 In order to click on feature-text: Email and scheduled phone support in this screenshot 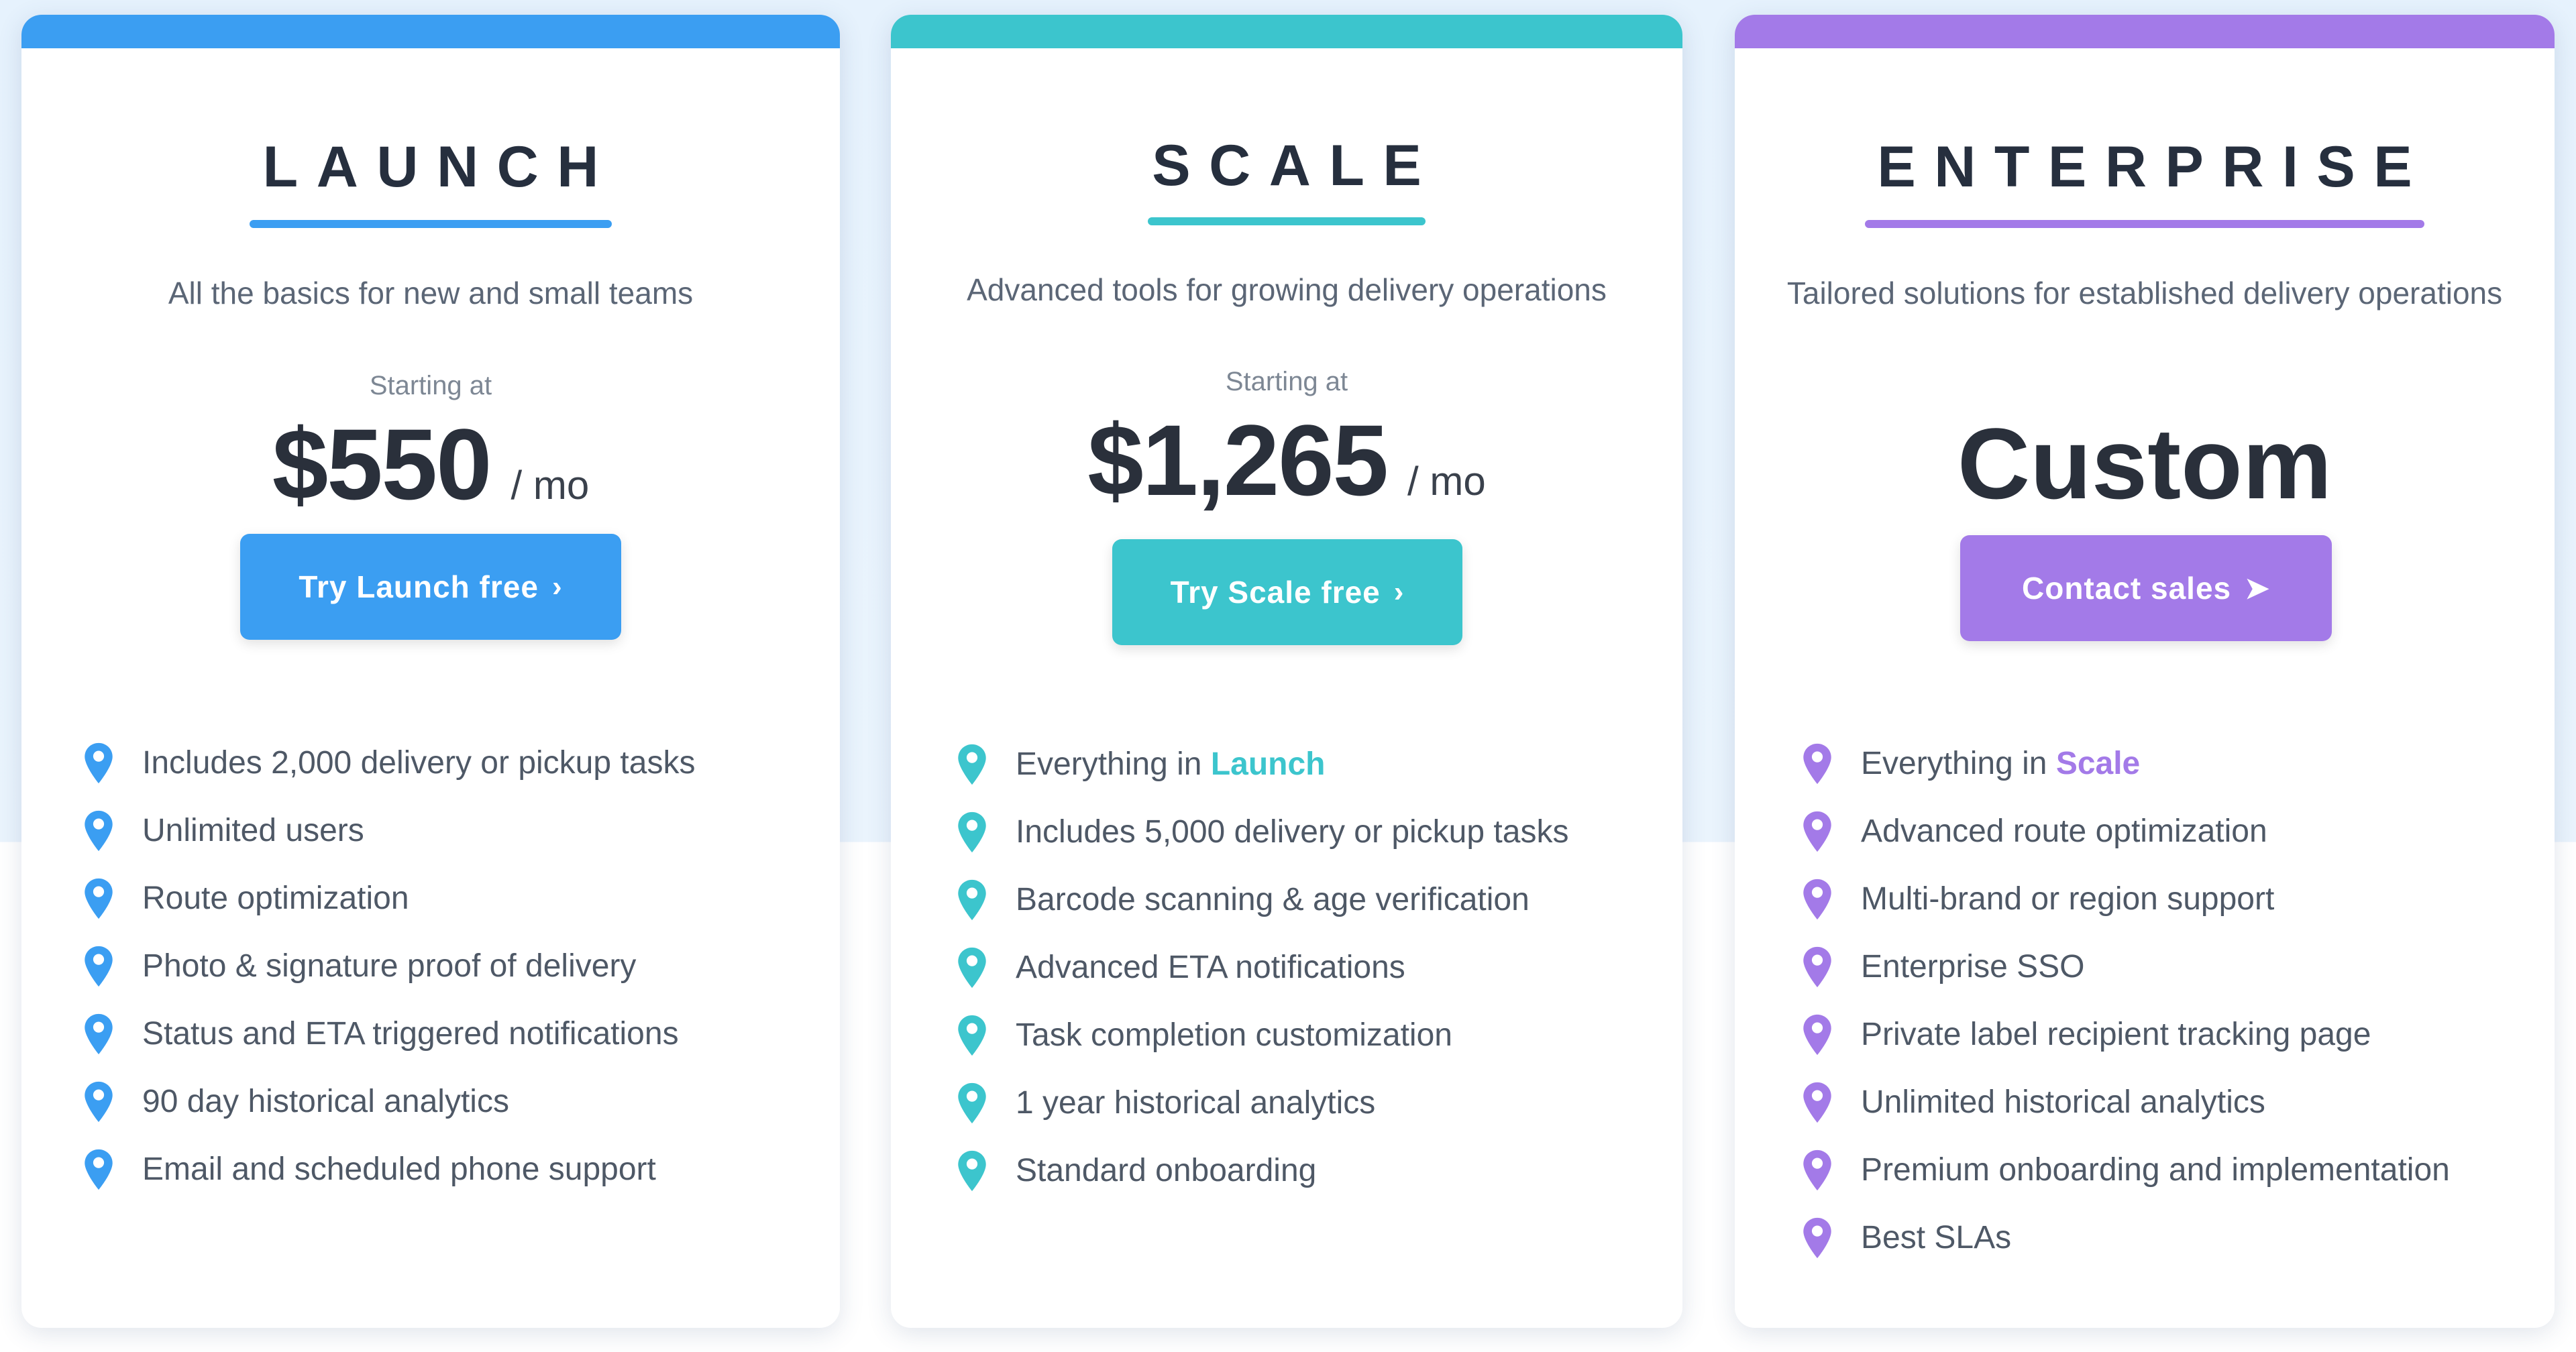, I will do `click(399, 1169)`.